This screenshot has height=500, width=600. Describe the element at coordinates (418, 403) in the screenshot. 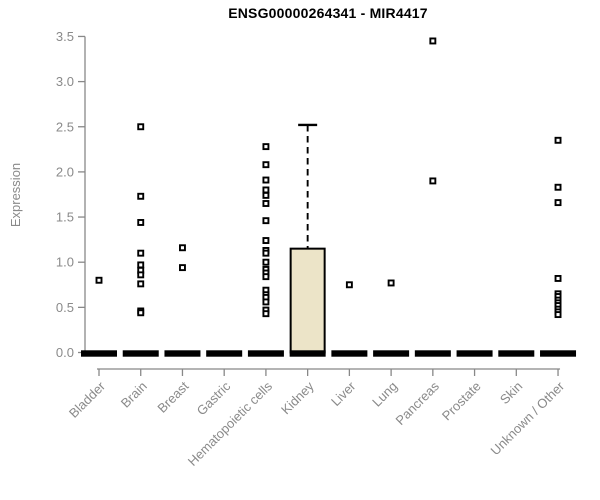

I see `x-tick-label: Pancreas` at that location.